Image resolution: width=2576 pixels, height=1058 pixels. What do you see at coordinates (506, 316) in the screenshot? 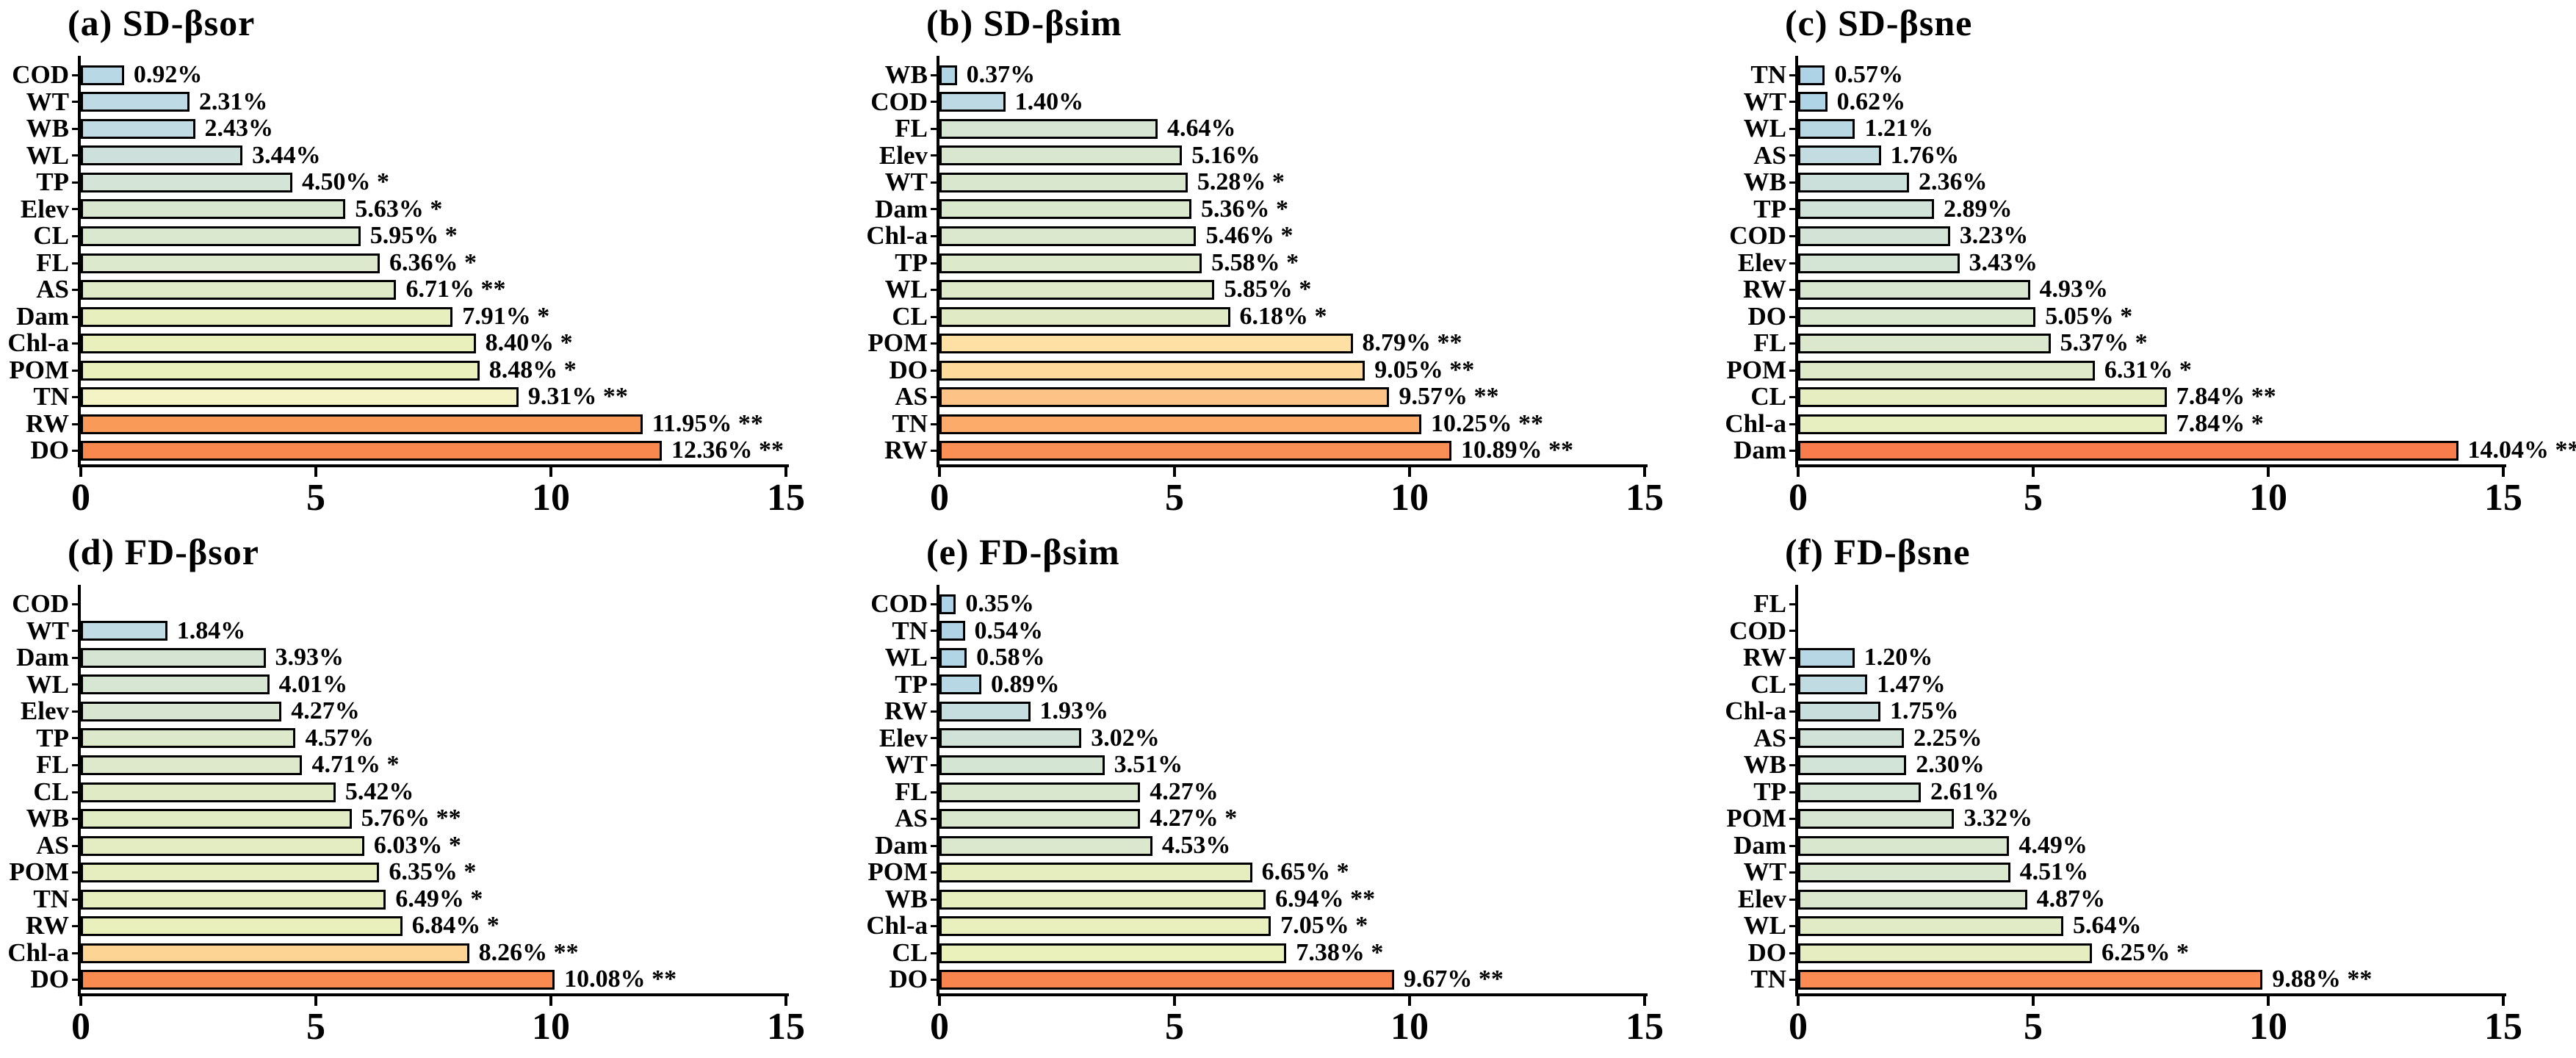
I see `value-label: 7.91% *` at bounding box center [506, 316].